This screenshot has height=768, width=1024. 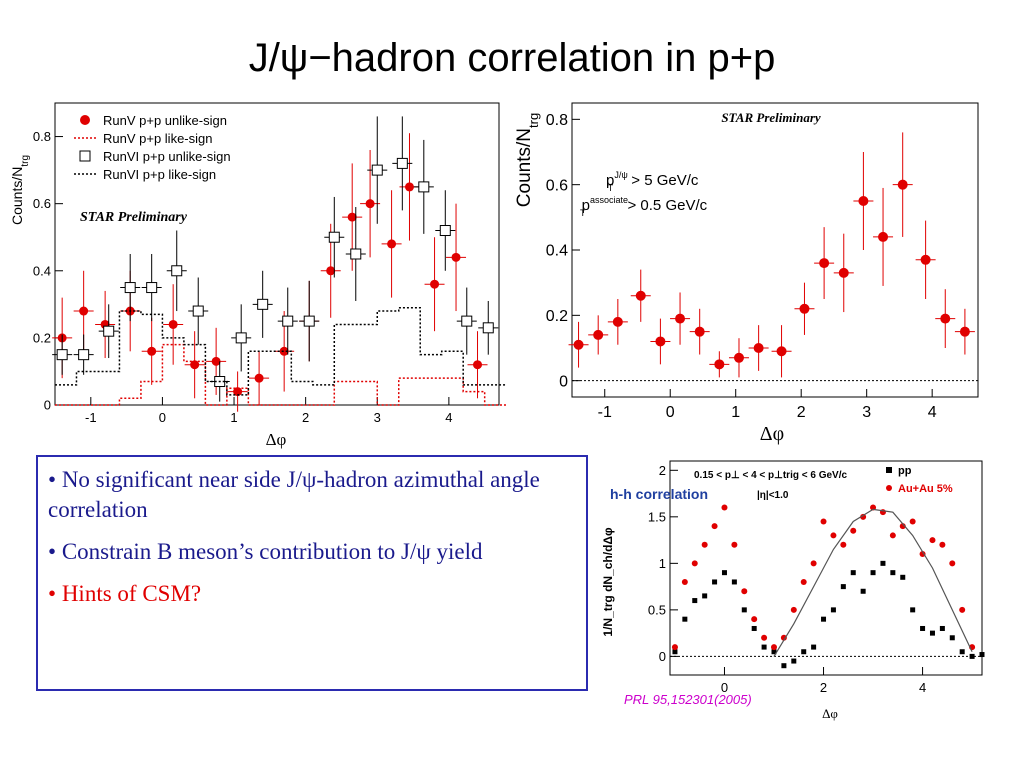 What do you see at coordinates (724, 687) in the screenshot?
I see `c3-xtick-label: 0` at bounding box center [724, 687].